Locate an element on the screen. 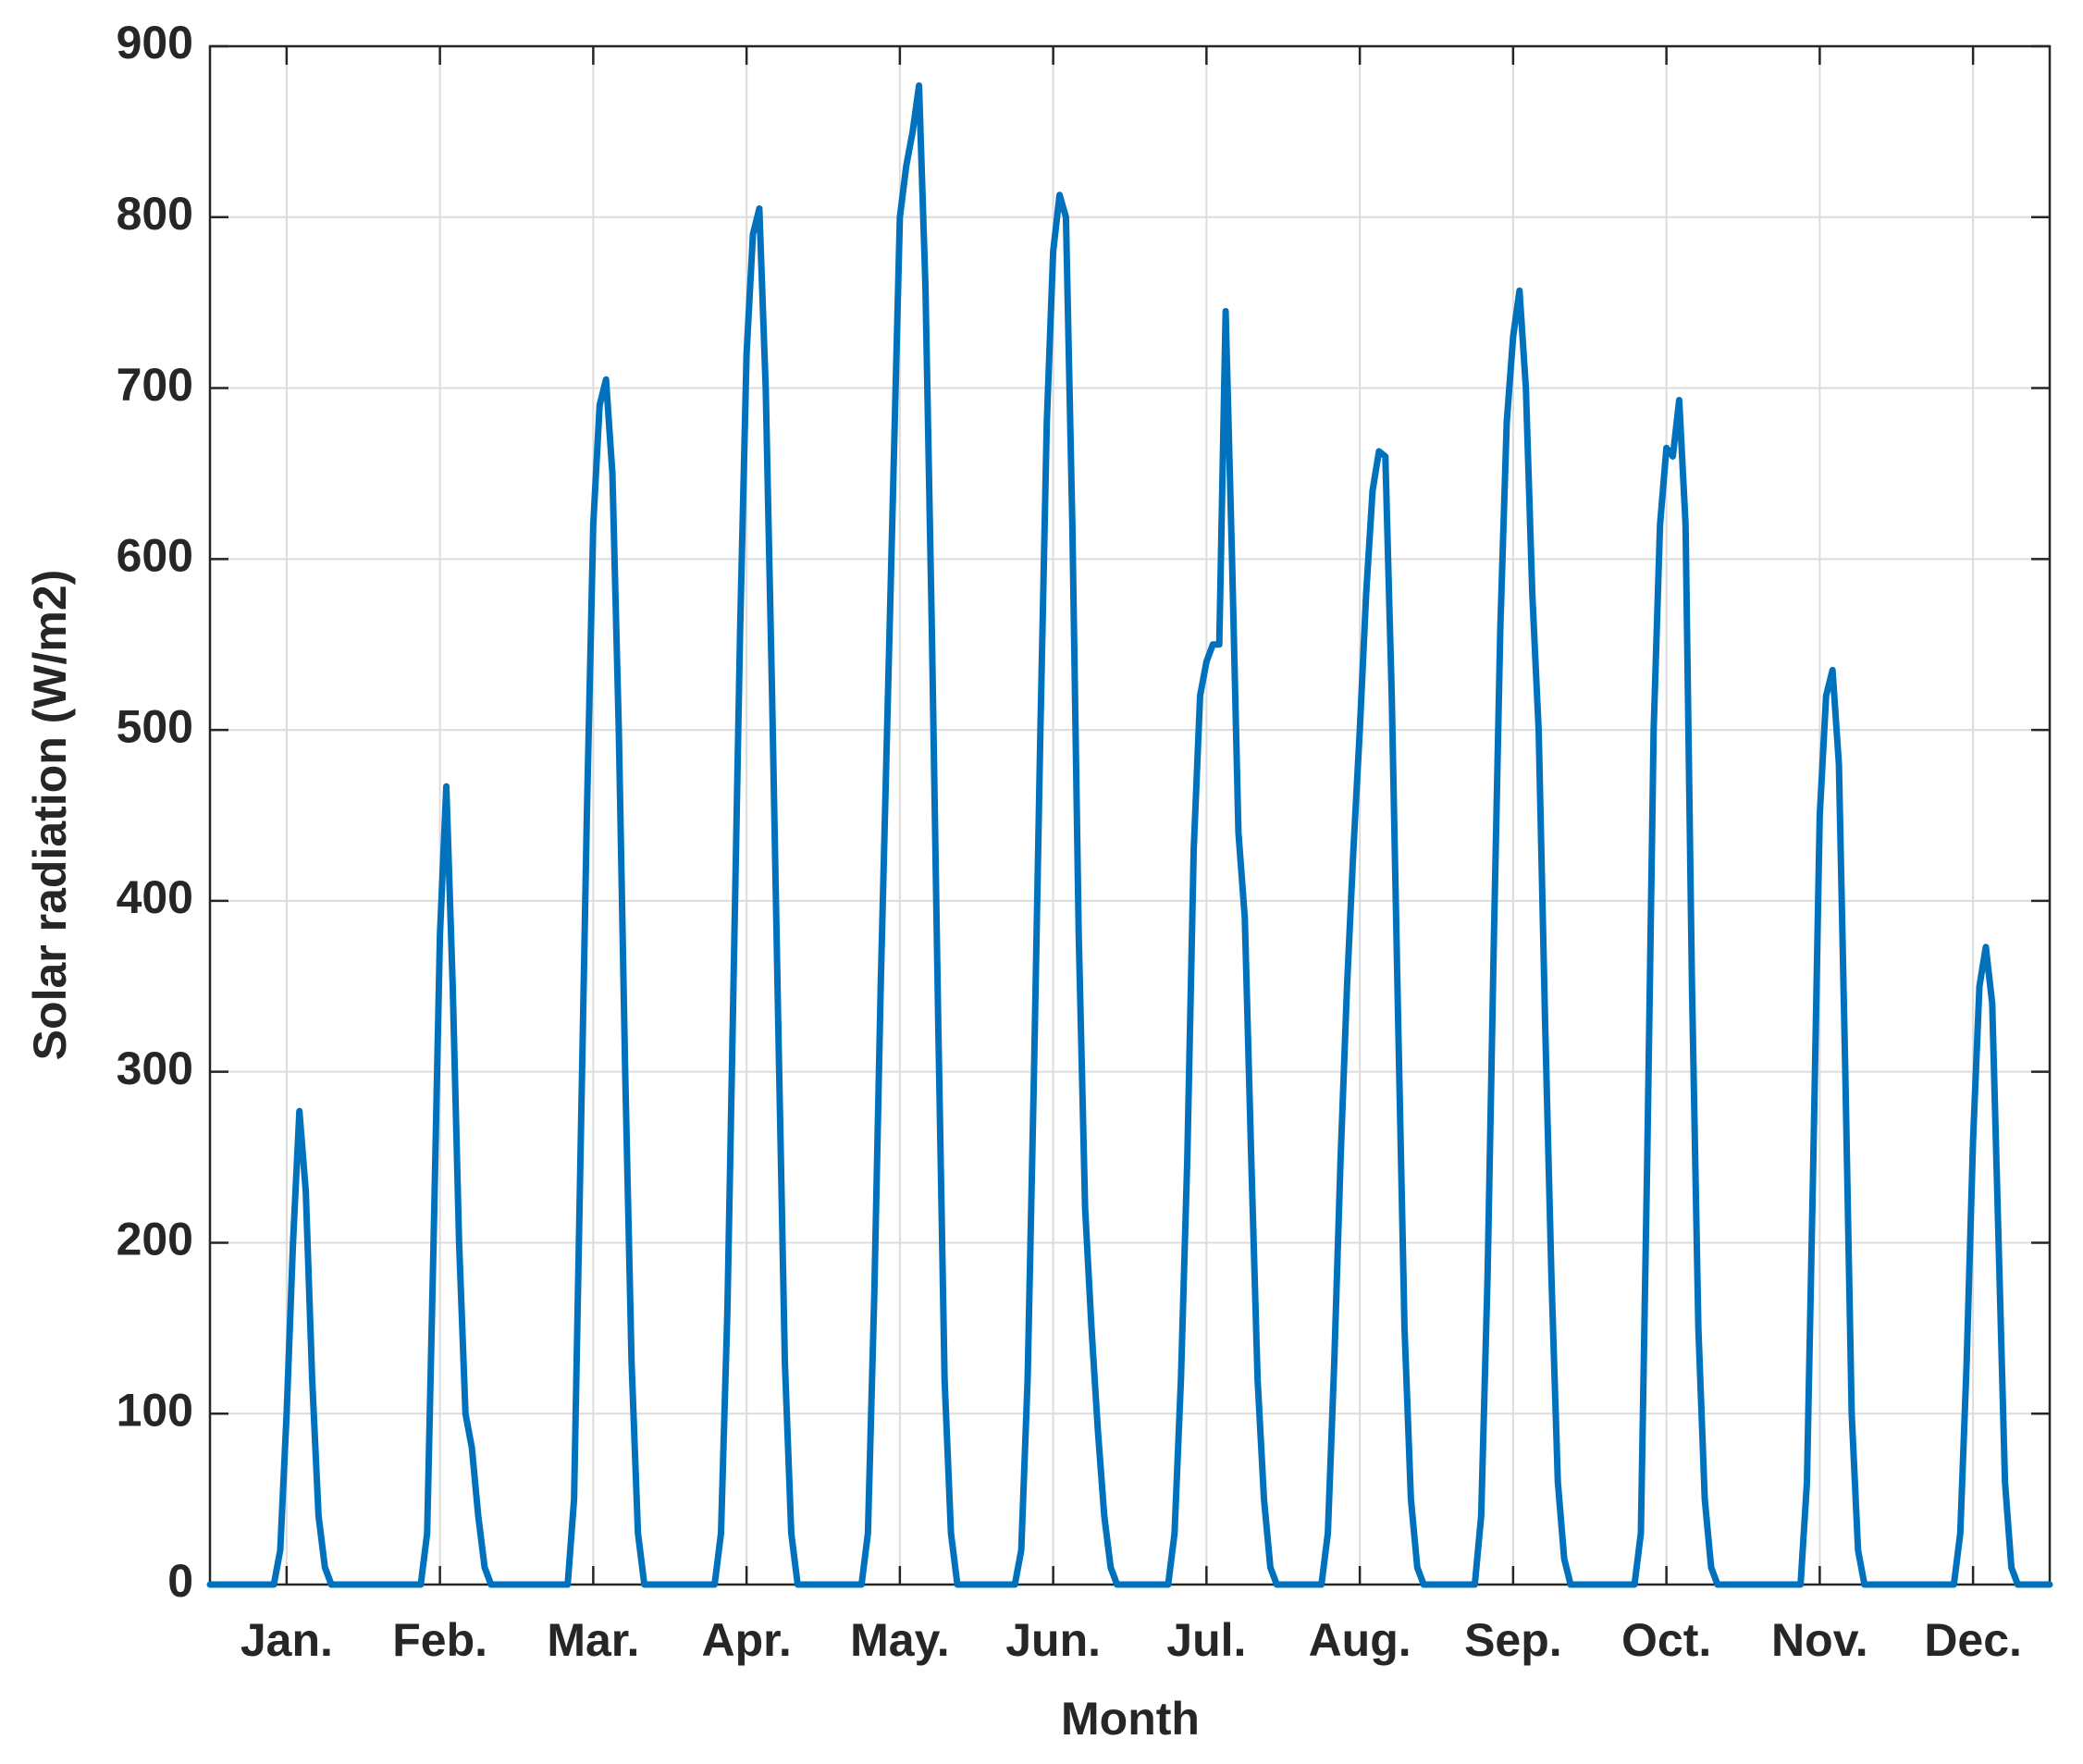 This screenshot has width=2083, height=1764. y-tick-label: 500 is located at coordinates (155, 726).